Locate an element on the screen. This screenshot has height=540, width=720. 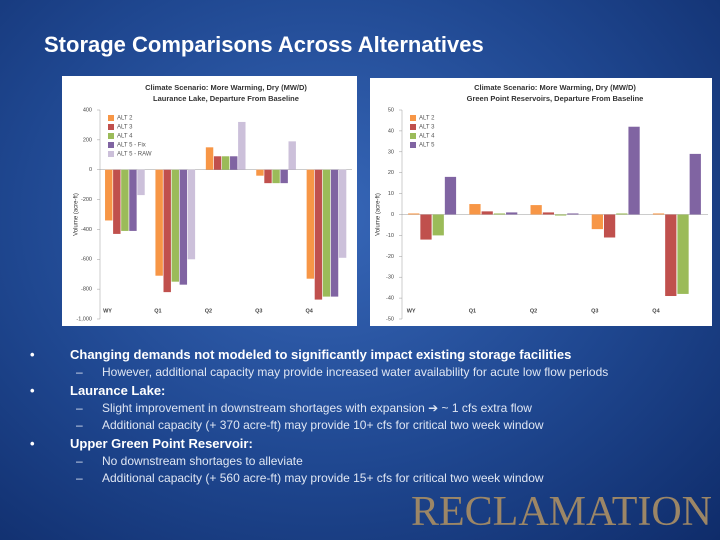
y-tick-label: -50 is located at coordinates (390, 319).